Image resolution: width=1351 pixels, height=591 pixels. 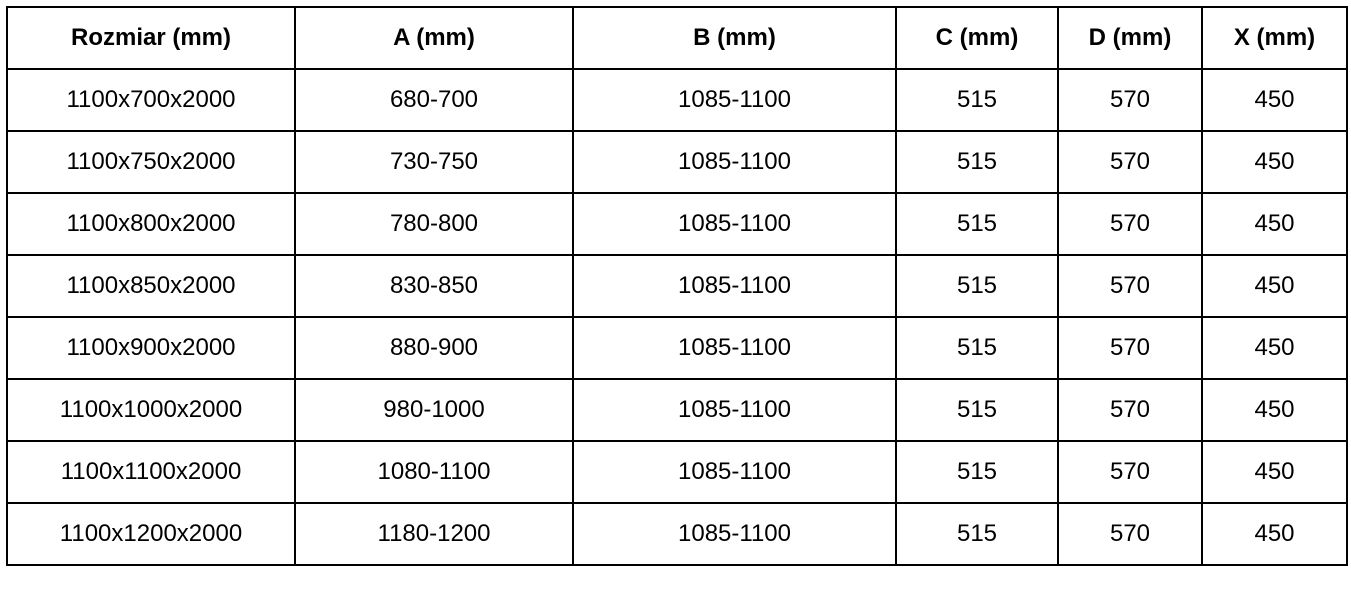 What do you see at coordinates (434, 38) in the screenshot?
I see `column-header-a: A (mm)` at bounding box center [434, 38].